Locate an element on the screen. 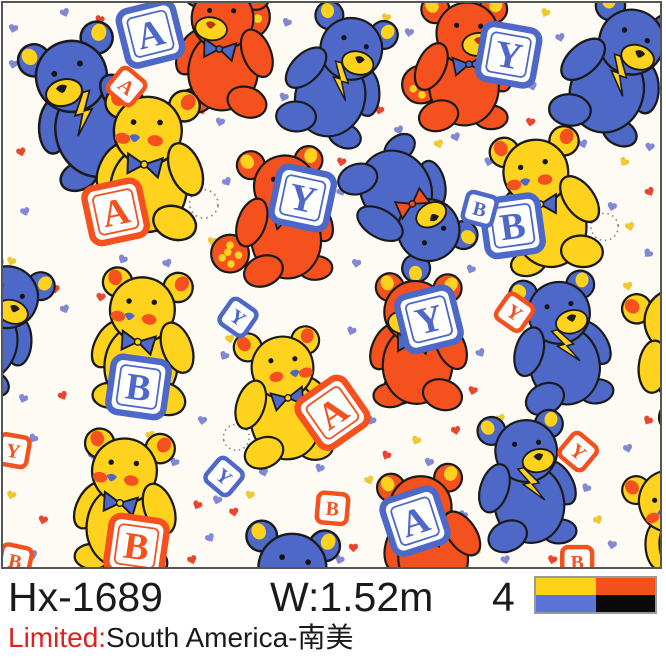 This screenshot has width=666, height=668. label-row: Hx-1689 W:1.52m 4 is located at coordinates (333, 597).